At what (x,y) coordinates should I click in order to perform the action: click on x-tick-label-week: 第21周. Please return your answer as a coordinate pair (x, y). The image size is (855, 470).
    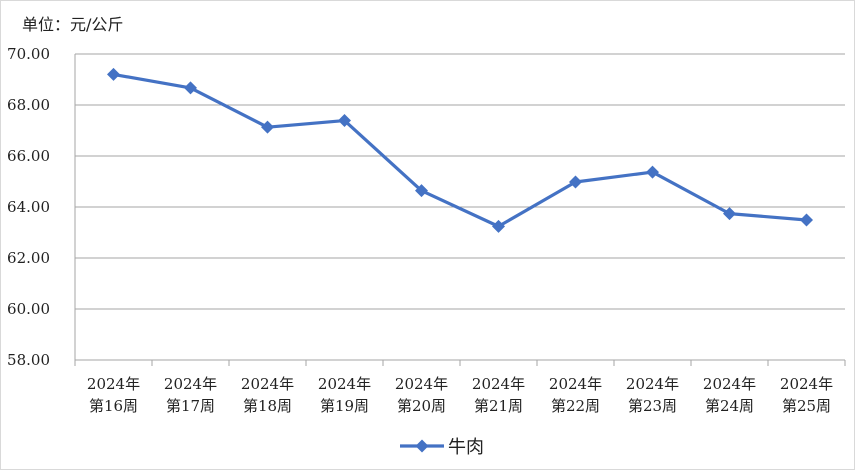
    Looking at the image, I should click on (498, 406).